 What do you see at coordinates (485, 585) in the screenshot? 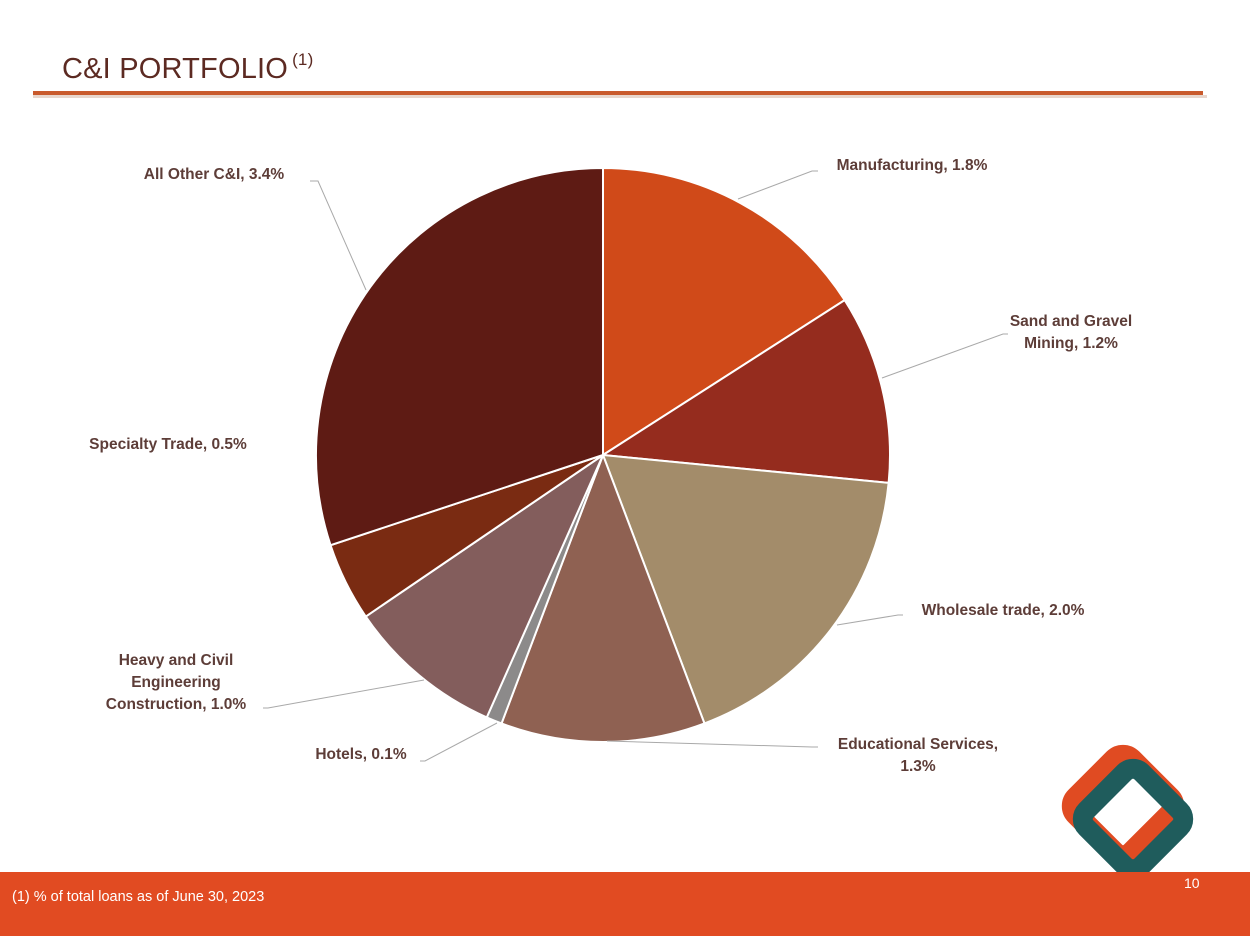
I see `pie-slice-heavy-and-civil-engineering-construction` at bounding box center [485, 585].